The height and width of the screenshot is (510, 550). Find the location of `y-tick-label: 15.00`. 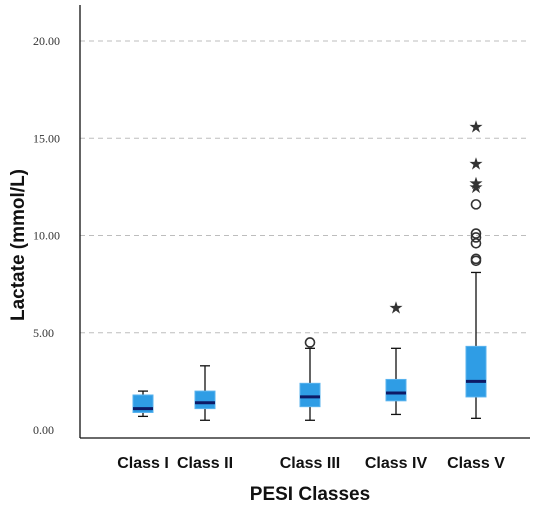

y-tick-label: 15.00 is located at coordinates (46, 138).